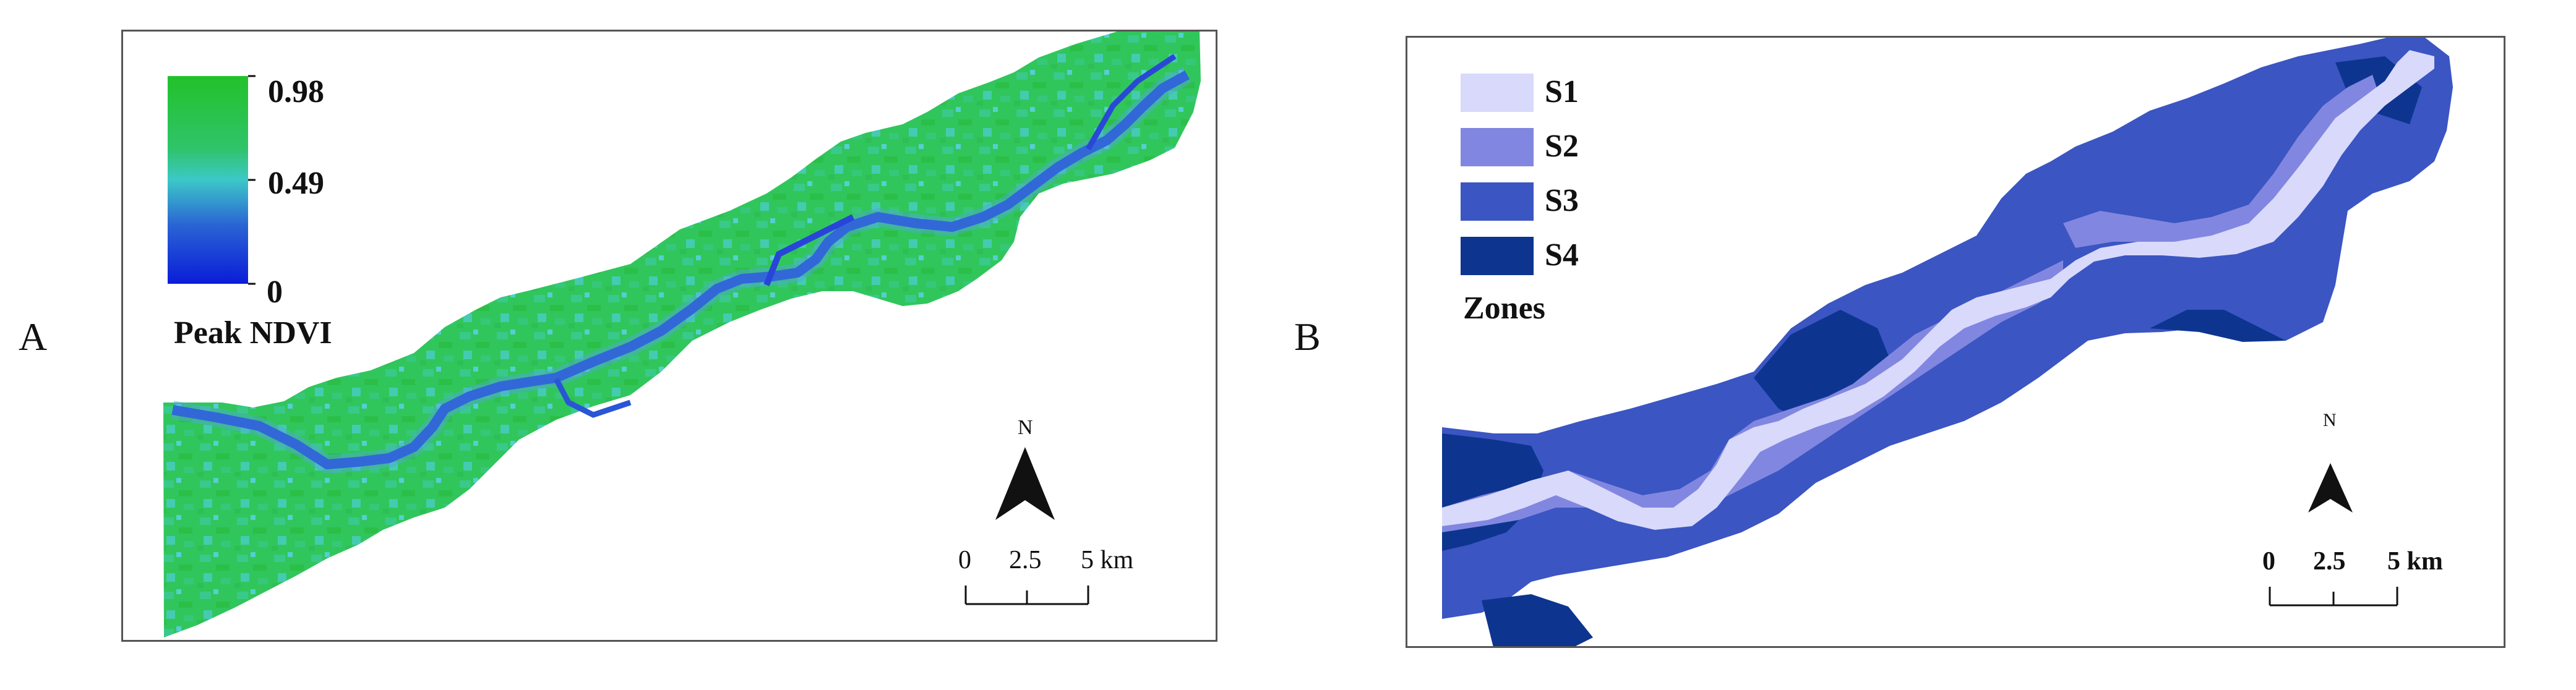 The height and width of the screenshot is (690, 2576). Describe the element at coordinates (1498, 256) in the screenshot. I see `zone-legend-swatch-s4` at that location.